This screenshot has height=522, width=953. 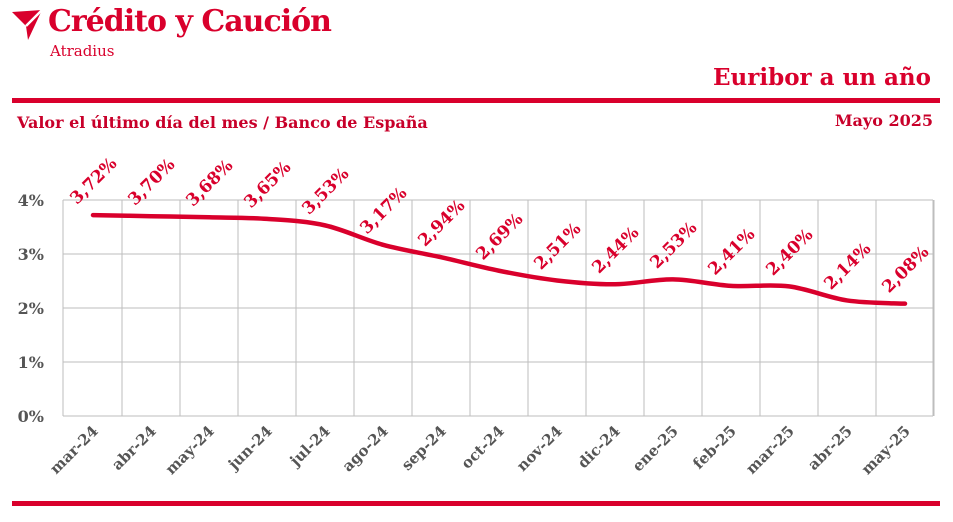 What do you see at coordinates (499, 236) in the screenshot?
I see `data-label: 2,69%` at bounding box center [499, 236].